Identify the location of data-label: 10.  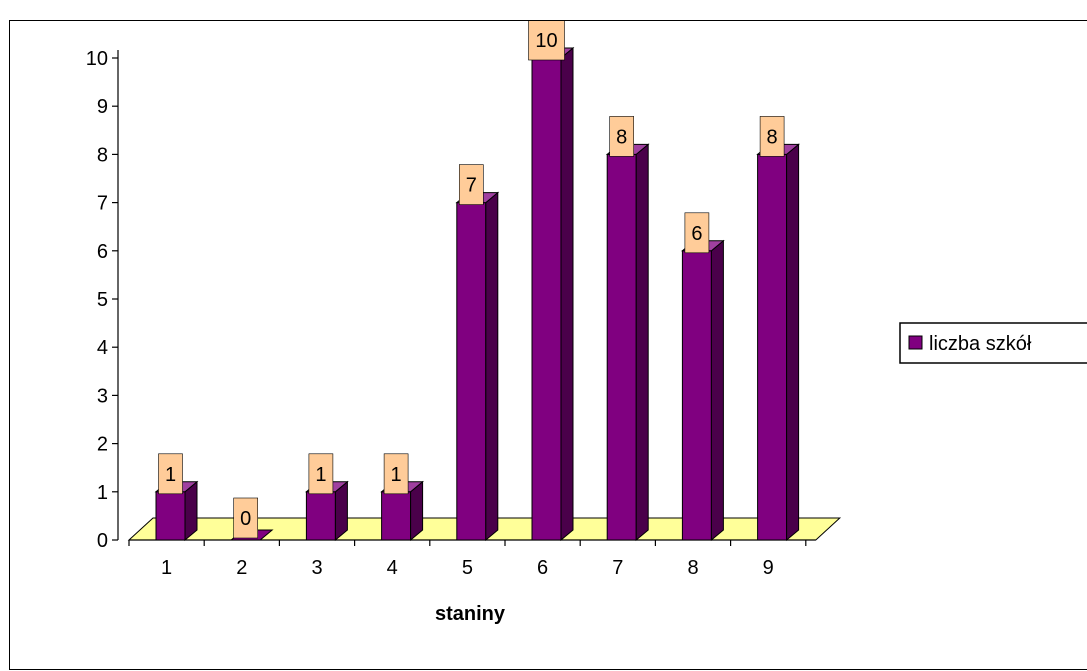
(546, 41).